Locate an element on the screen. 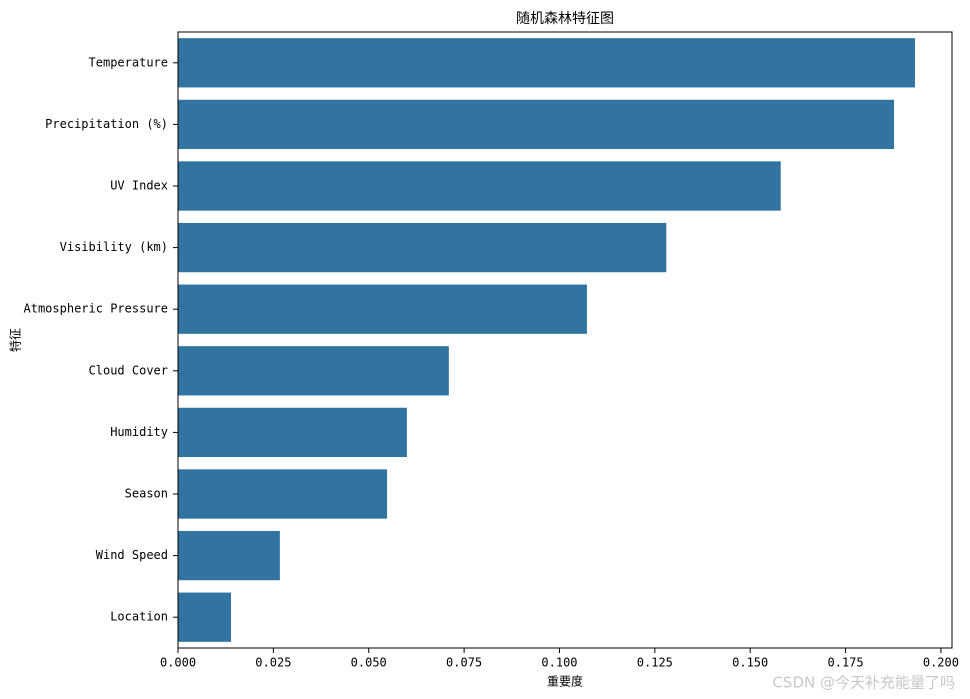 The image size is (970, 699). watermark: CSDN @今天补充能量了吗 is located at coordinates (863, 683).